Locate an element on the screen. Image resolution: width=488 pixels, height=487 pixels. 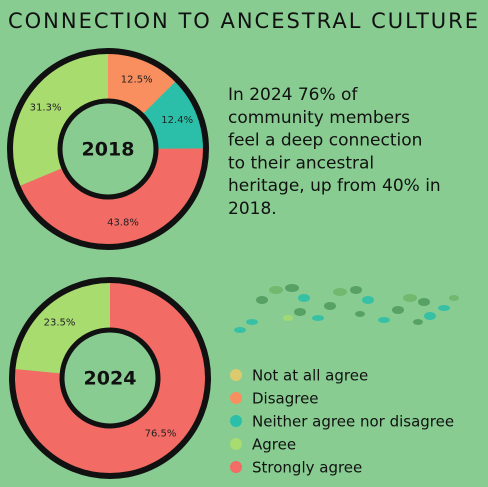
summary-line: heritage, up from 40% in is located at coordinates (334, 186).